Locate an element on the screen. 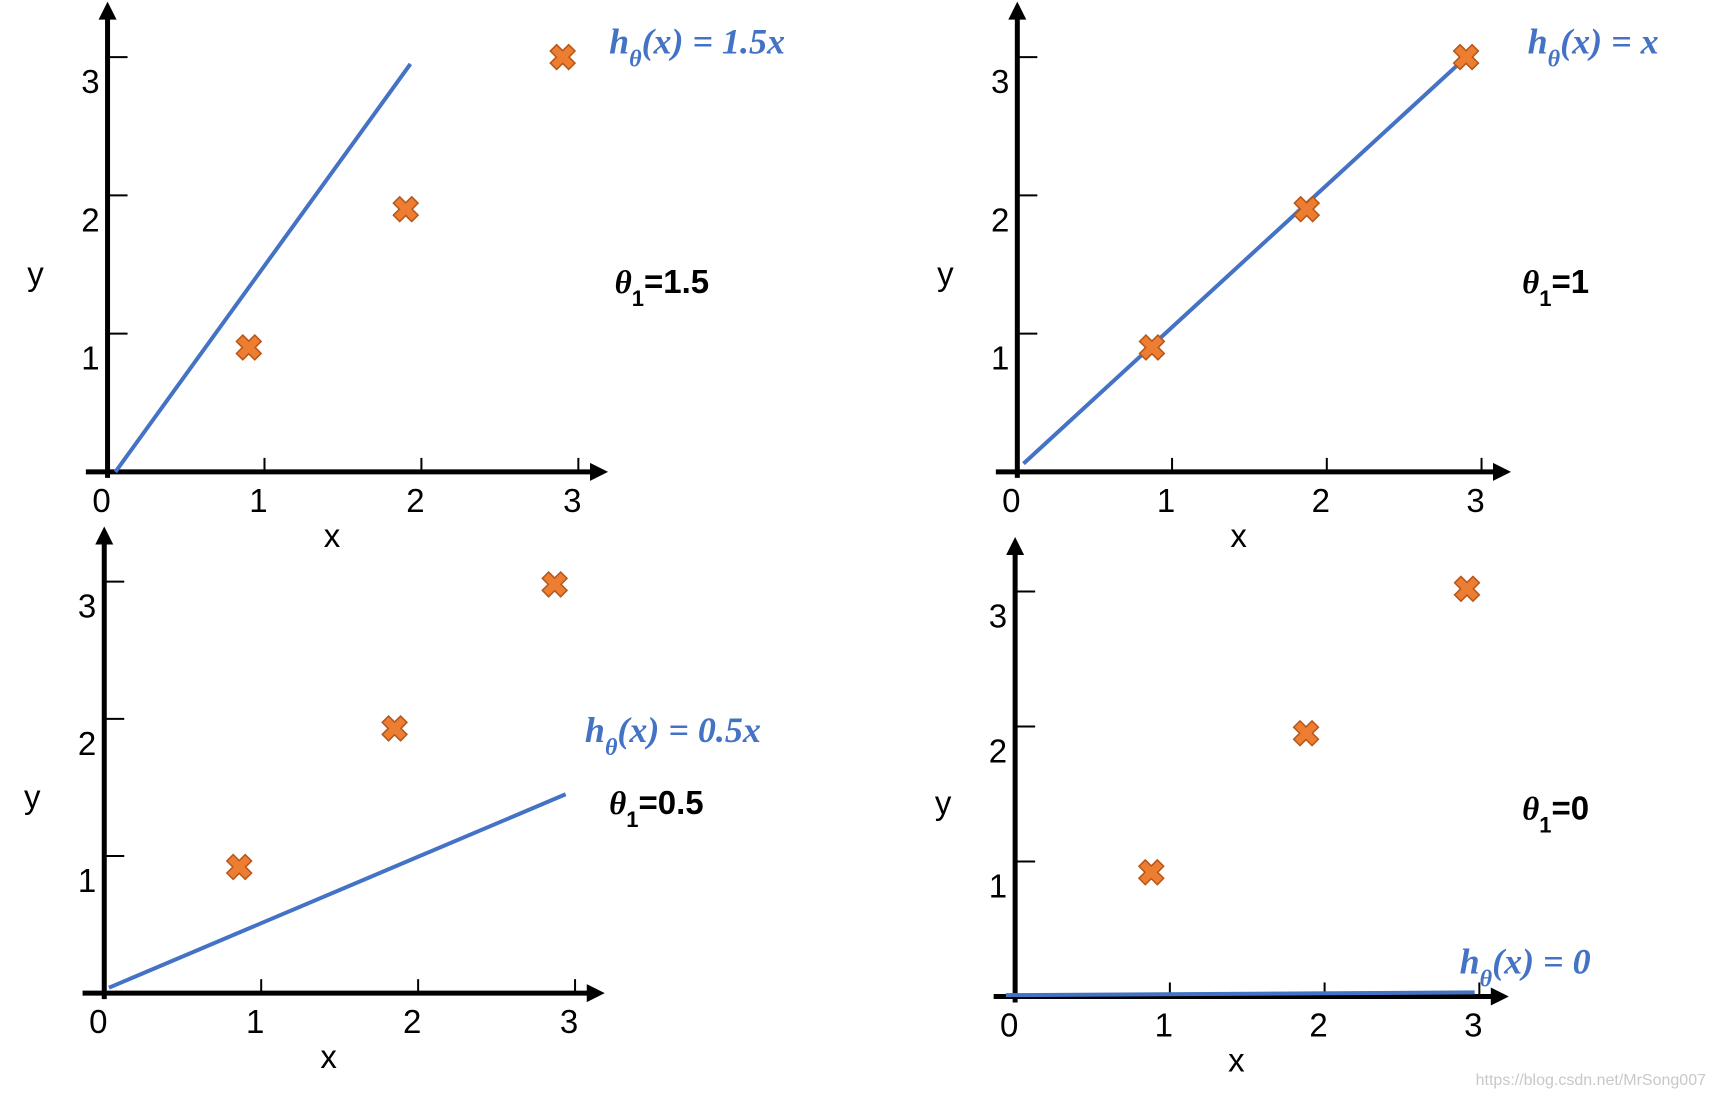 The width and height of the screenshot is (1712, 1095). parameter: θ1=0.5 is located at coordinates (656, 808).